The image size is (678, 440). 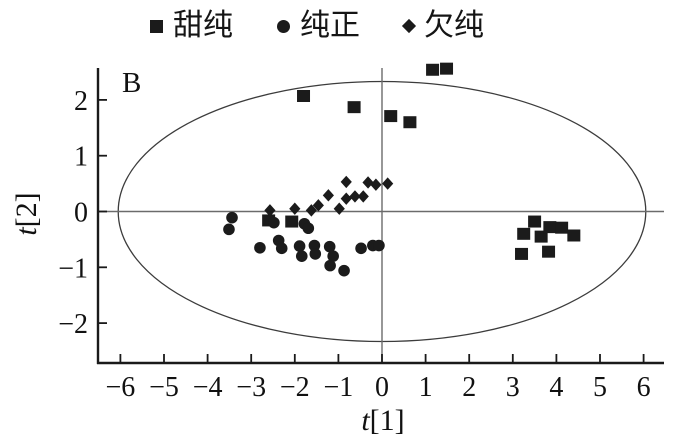 I want to click on legend-item-square: 甜纯, so click(x=191, y=26).